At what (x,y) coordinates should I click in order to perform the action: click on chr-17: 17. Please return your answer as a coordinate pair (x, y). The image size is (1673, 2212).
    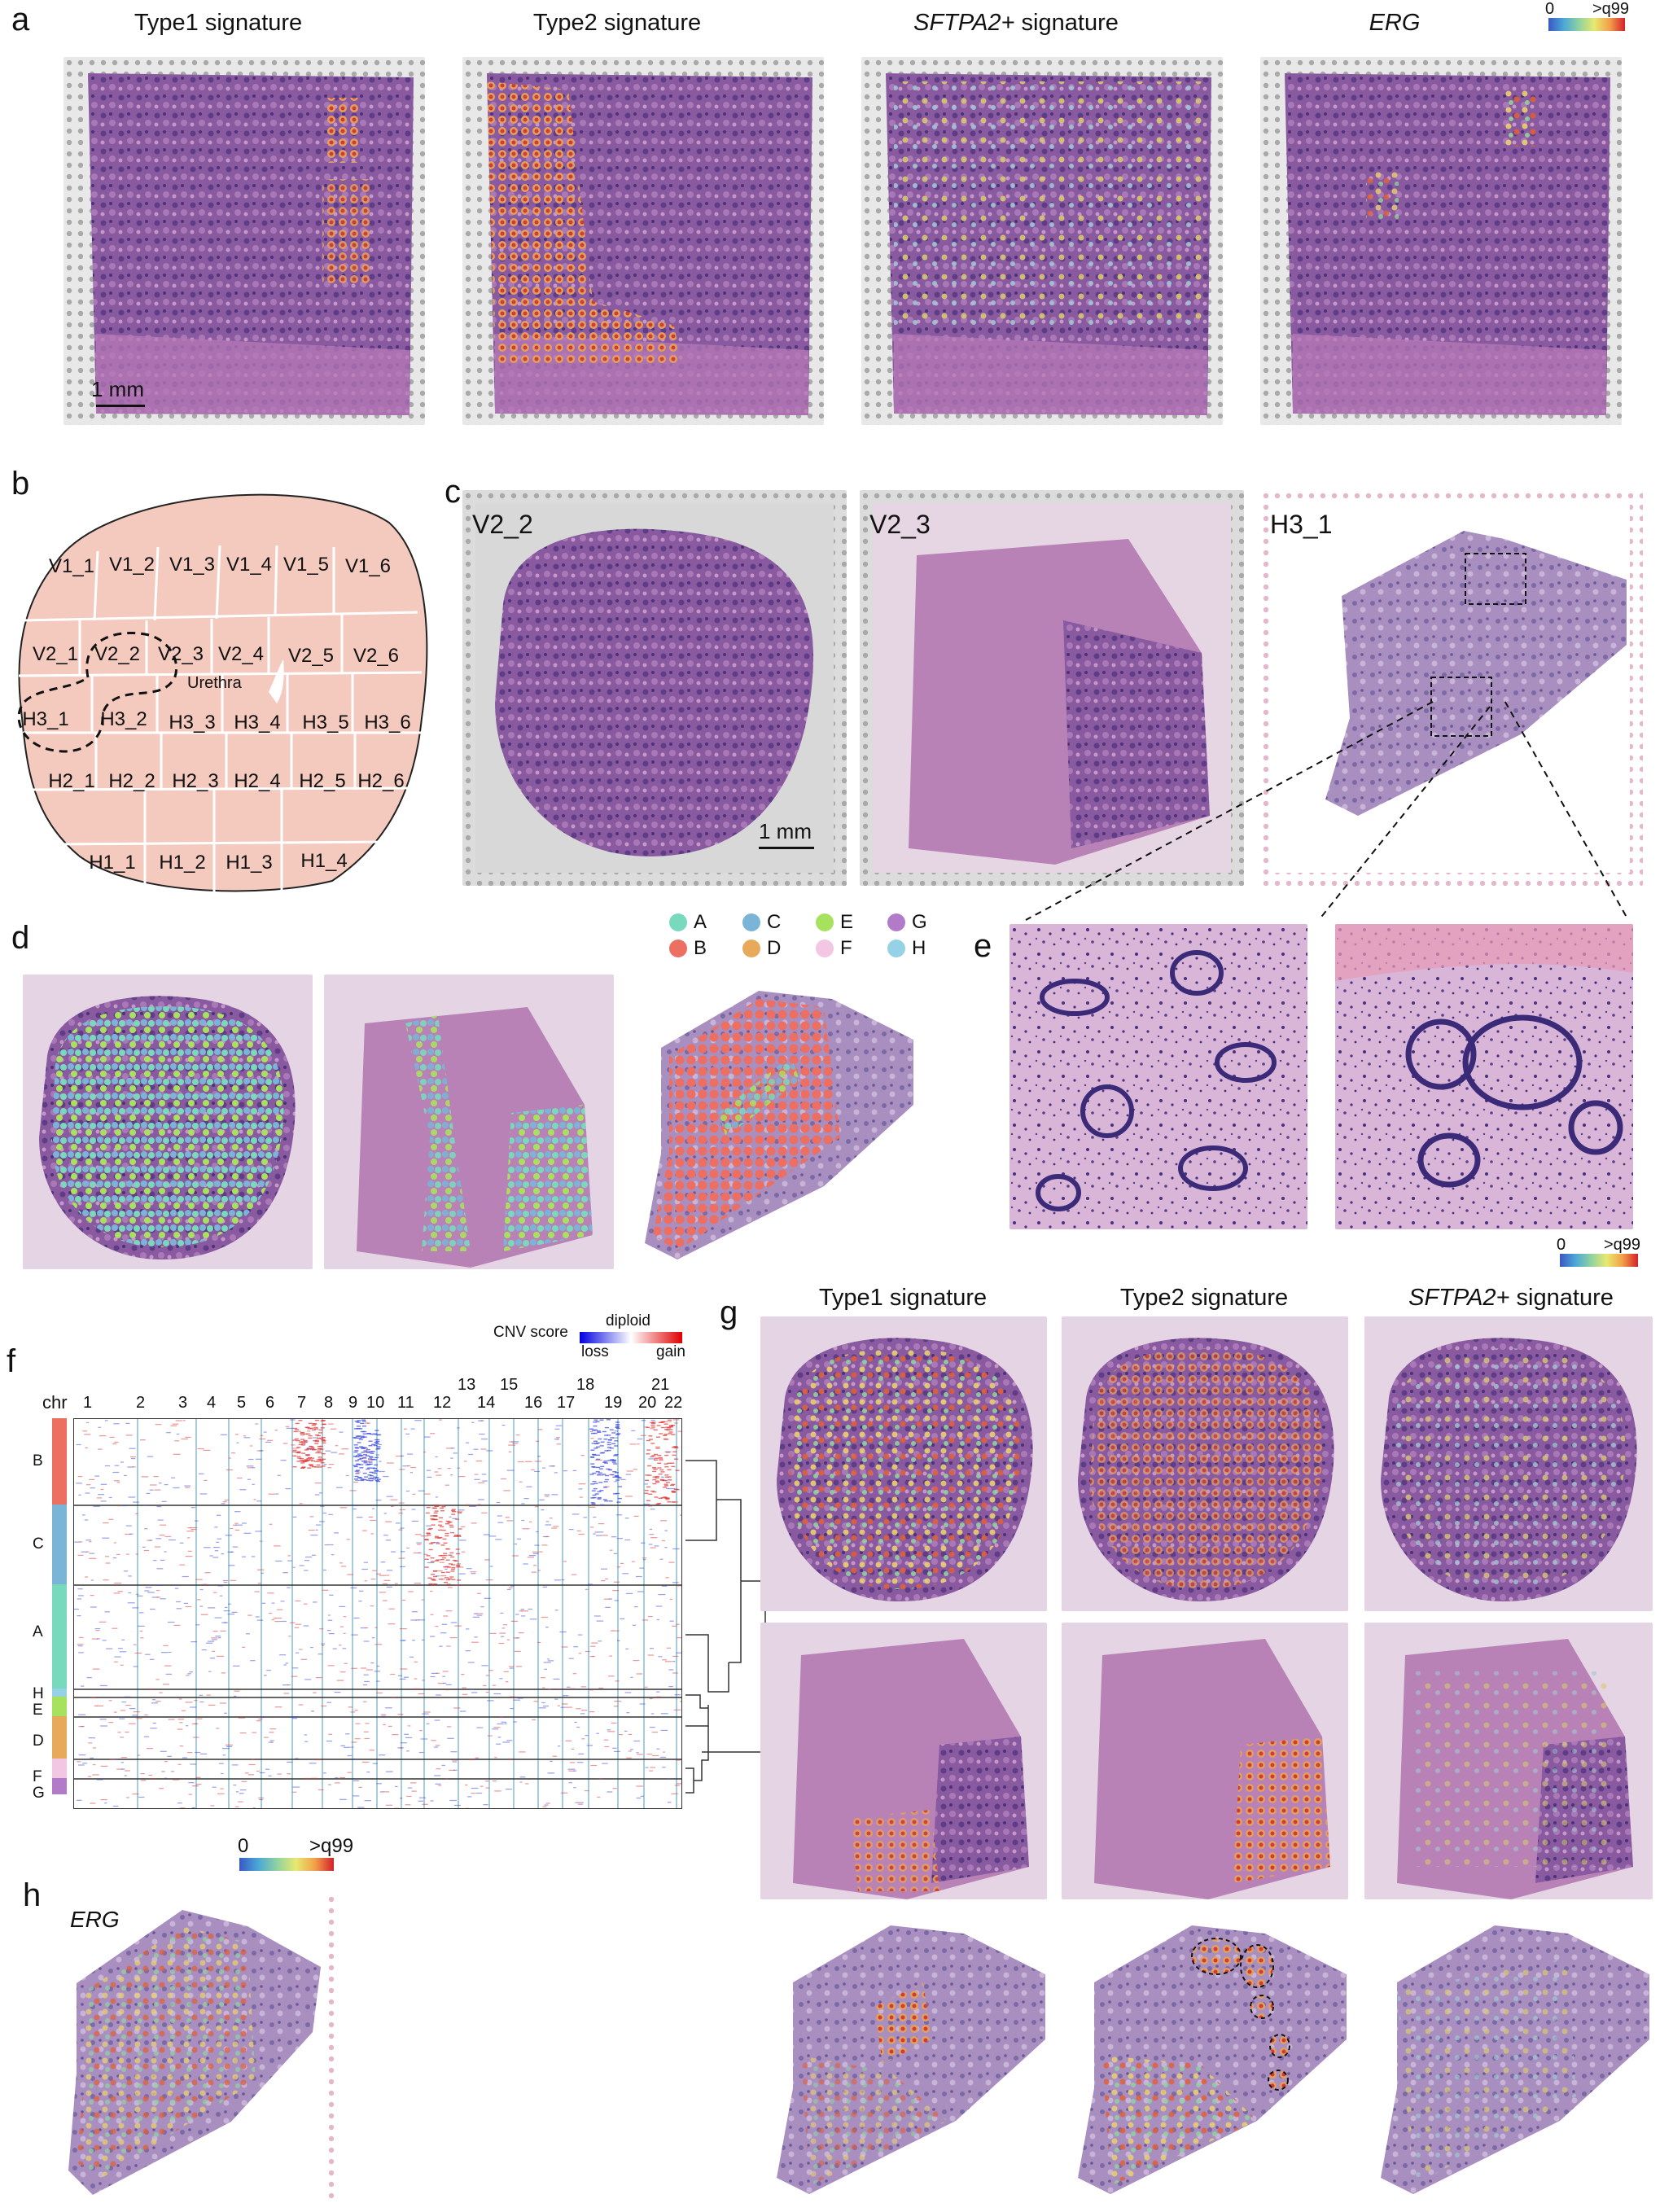
    Looking at the image, I should click on (567, 1403).